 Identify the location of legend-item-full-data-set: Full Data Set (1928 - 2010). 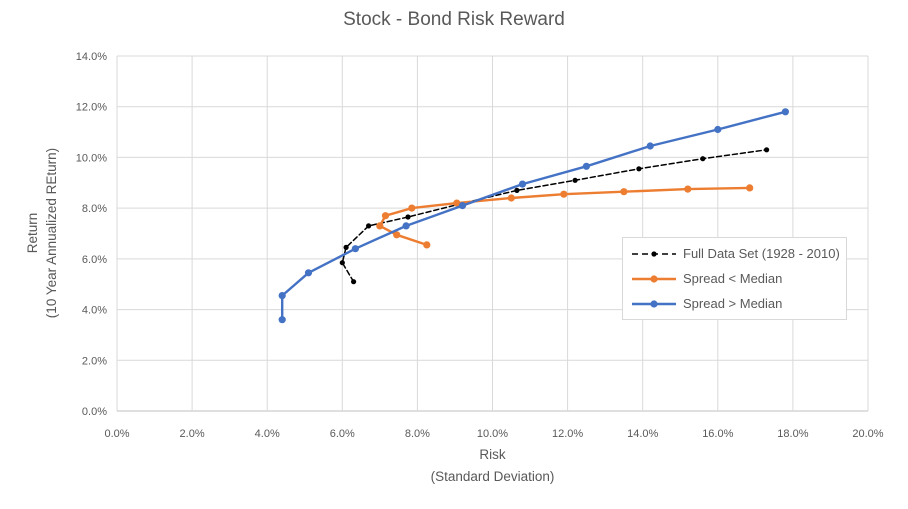
(739, 253).